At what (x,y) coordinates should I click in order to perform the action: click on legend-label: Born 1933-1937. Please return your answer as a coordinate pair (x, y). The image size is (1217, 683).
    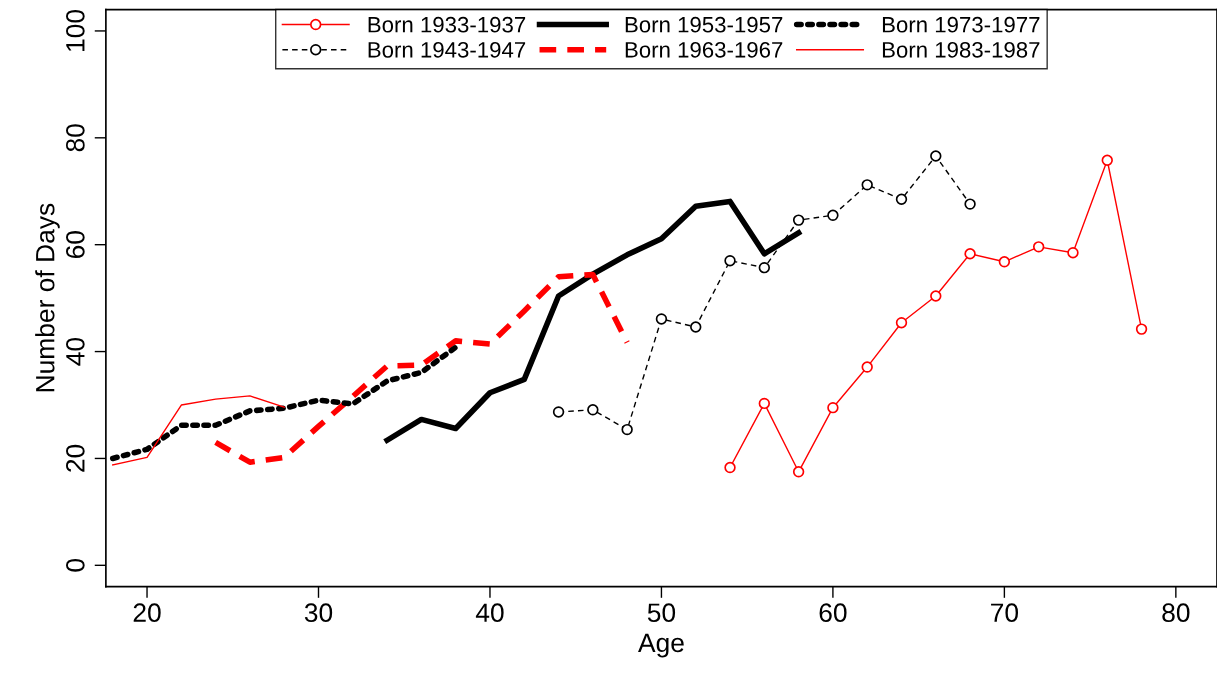
    Looking at the image, I should click on (447, 24).